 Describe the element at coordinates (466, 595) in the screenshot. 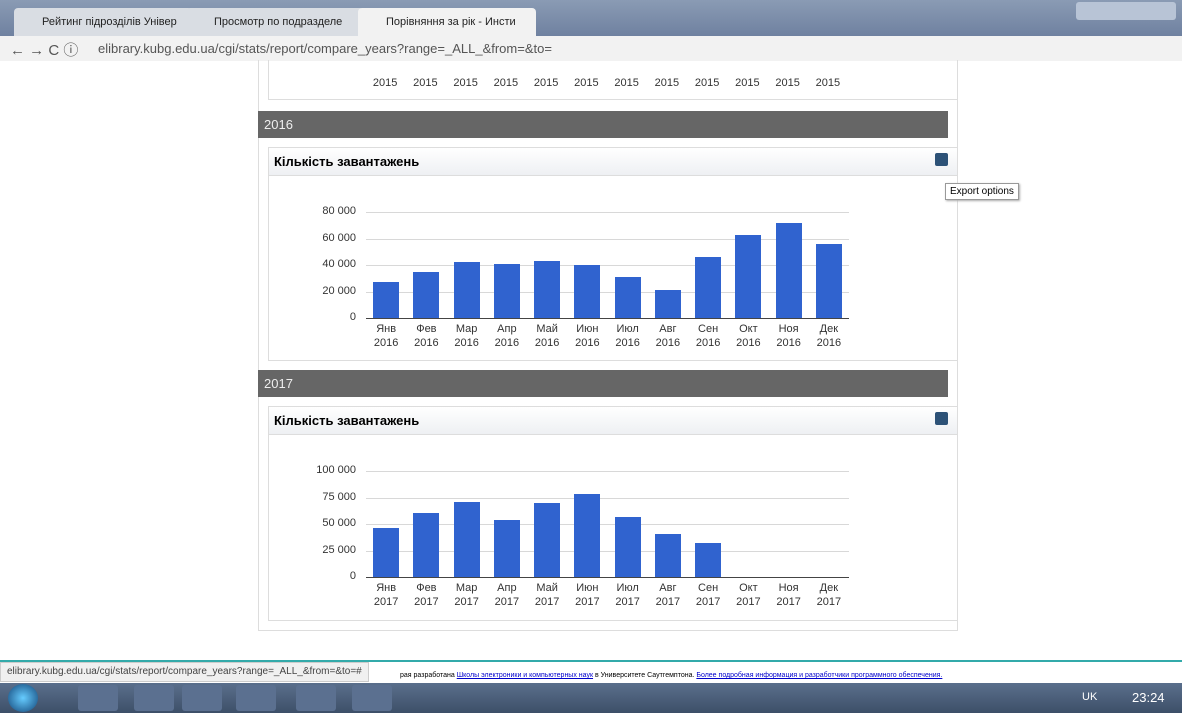

I see `x-tick-label: Мар 2017` at that location.